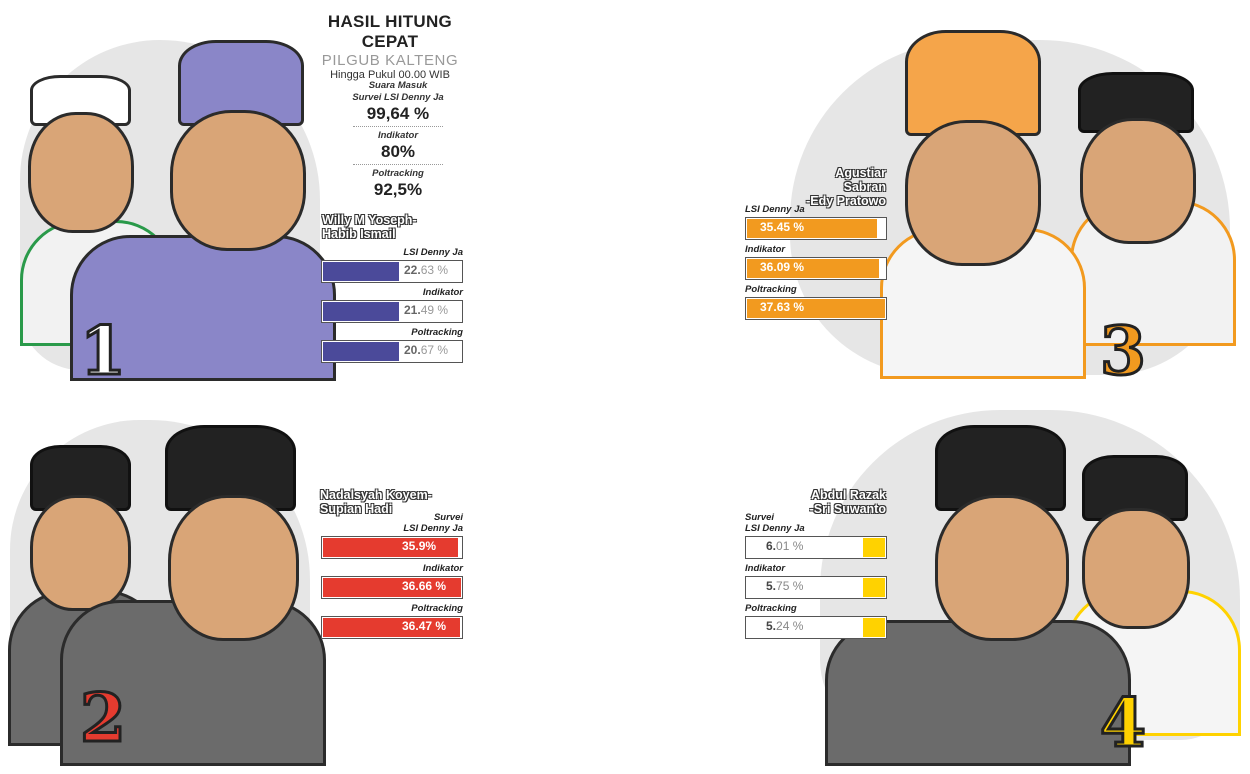 Image resolution: width=1250 pixels, height=774 pixels. Describe the element at coordinates (376, 495) in the screenshot. I see `candidate-2-name-line1: Nadalsyah Koyem-` at that location.